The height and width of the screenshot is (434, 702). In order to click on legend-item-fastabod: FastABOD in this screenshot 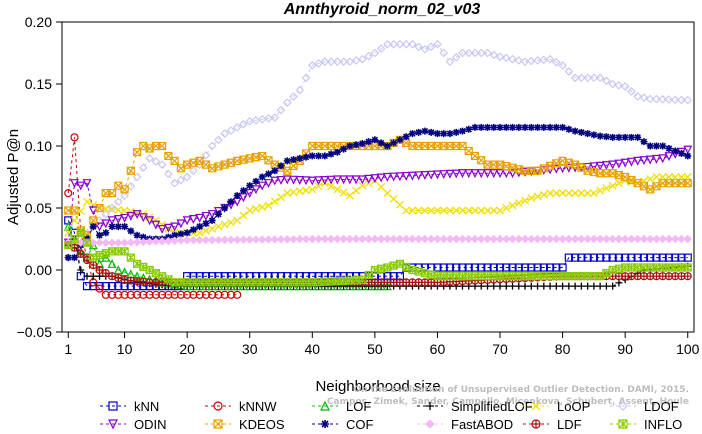, I will do `click(465, 424)`.